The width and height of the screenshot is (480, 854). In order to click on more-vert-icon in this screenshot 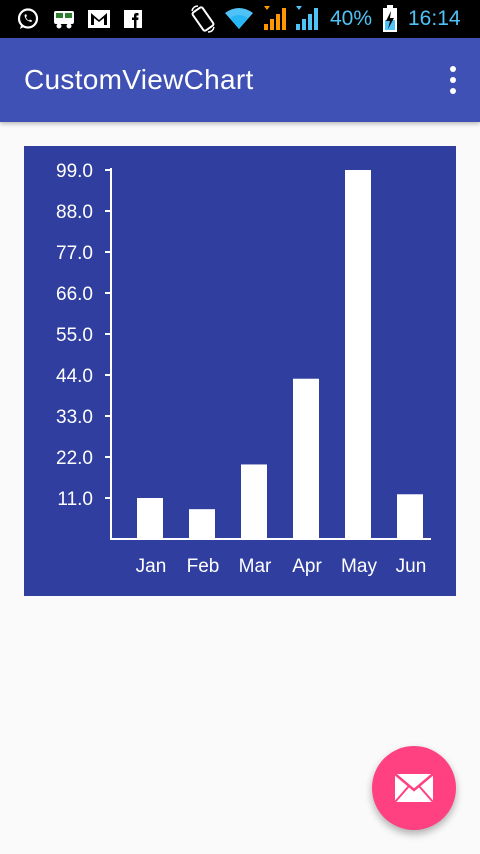, I will do `click(453, 80)`.